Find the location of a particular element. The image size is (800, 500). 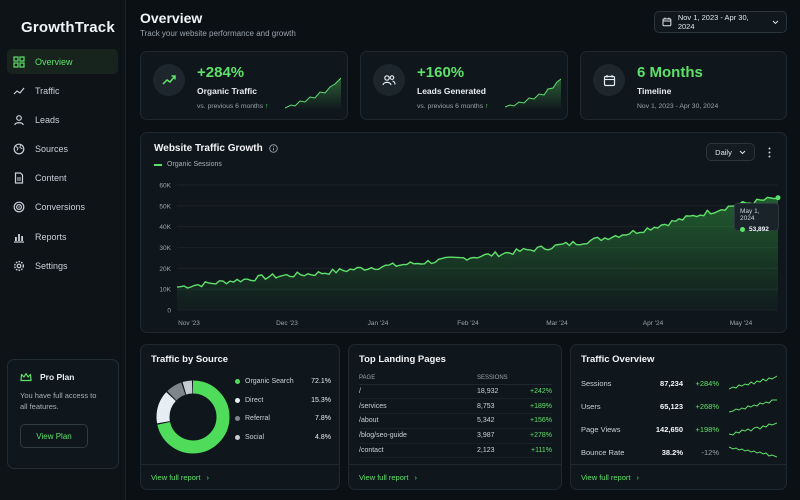

source-row-social: Social 4.8% is located at coordinates (283, 437).